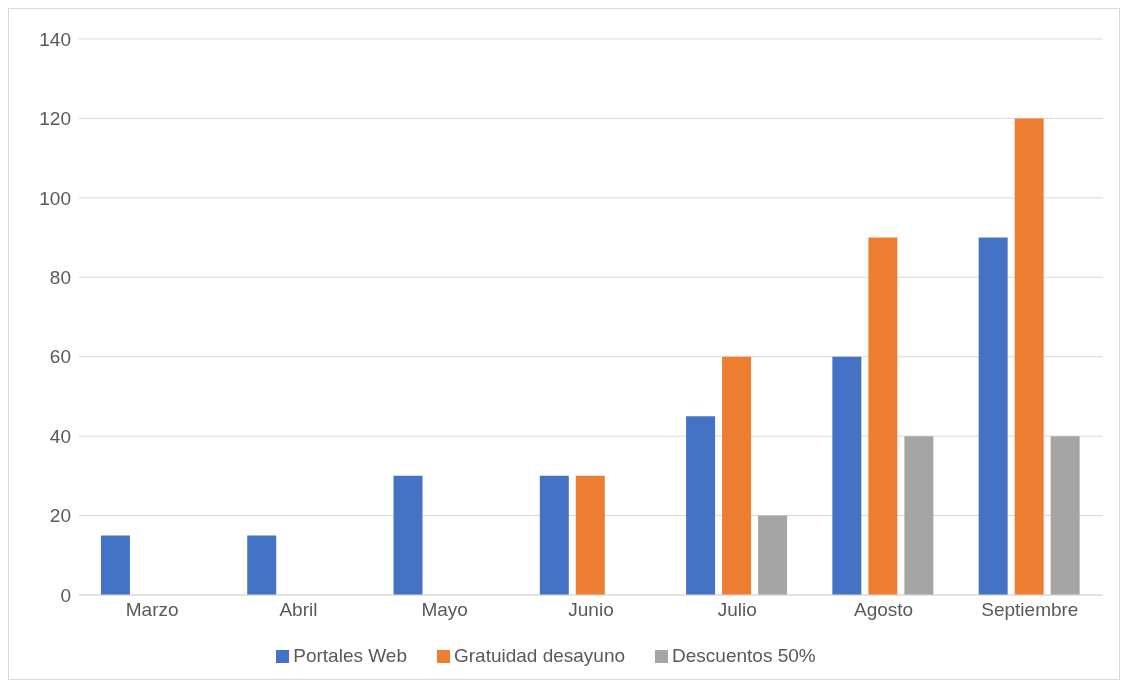  Describe the element at coordinates (60, 278) in the screenshot. I see `y-tick-label: 80` at that location.